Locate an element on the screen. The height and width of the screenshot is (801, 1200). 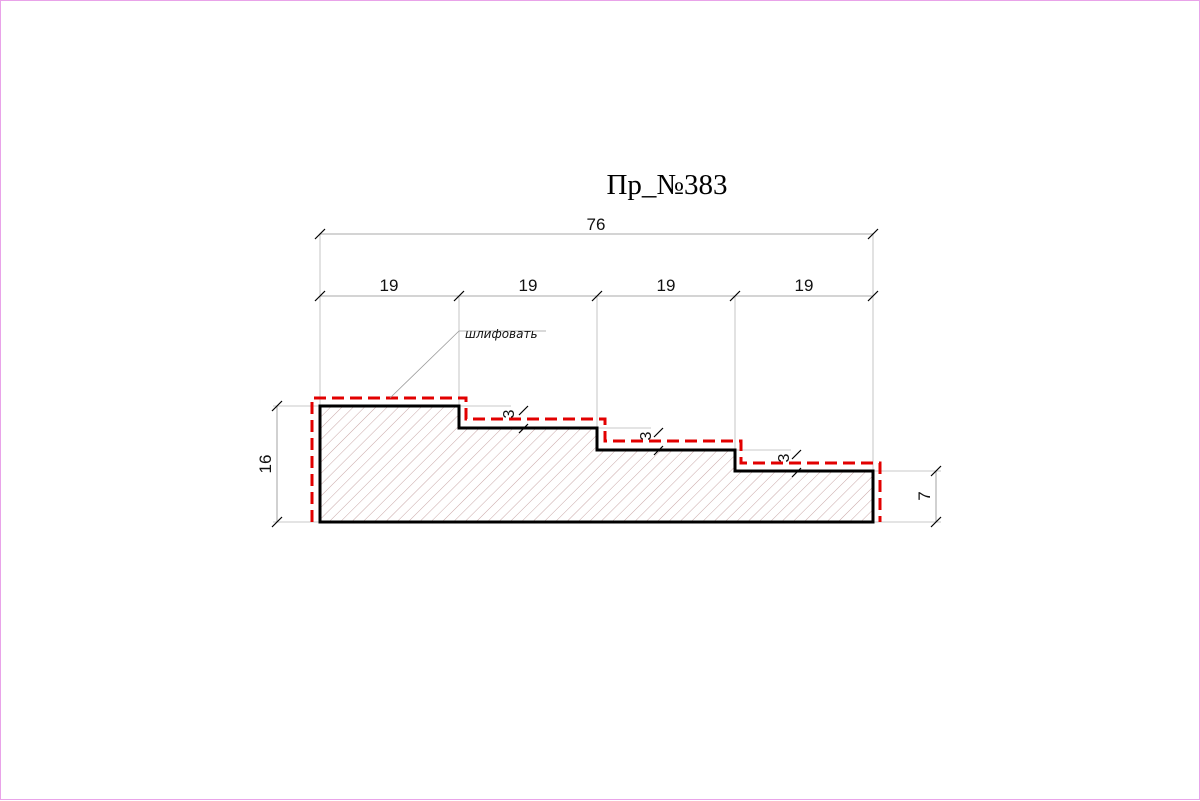
height-label: 16 is located at coordinates (265, 464).